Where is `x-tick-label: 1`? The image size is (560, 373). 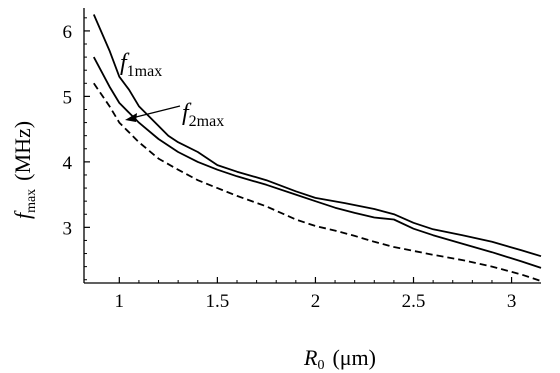 x-tick-label: 1 is located at coordinates (120, 301).